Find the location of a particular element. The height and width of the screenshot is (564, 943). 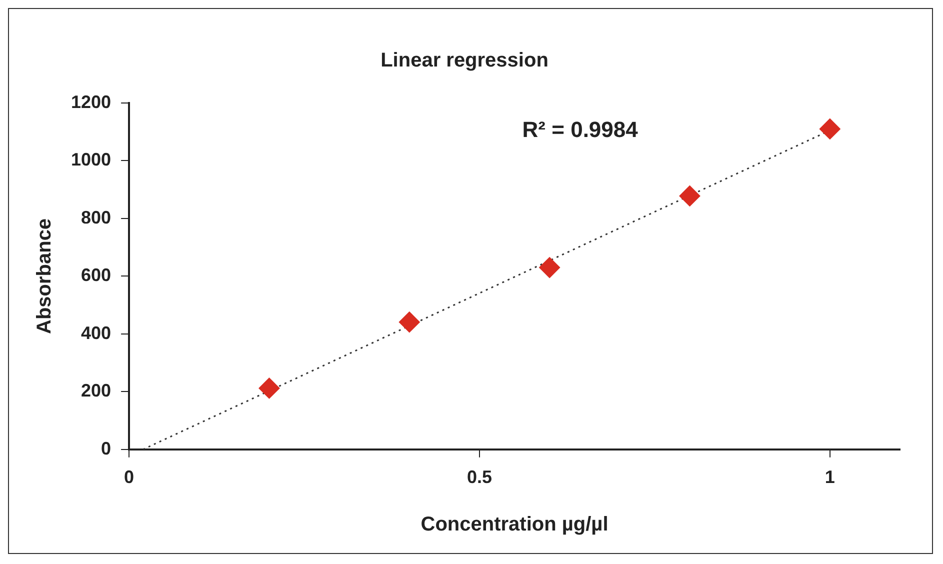

chart-title: Linear regression is located at coordinates (464, 61).